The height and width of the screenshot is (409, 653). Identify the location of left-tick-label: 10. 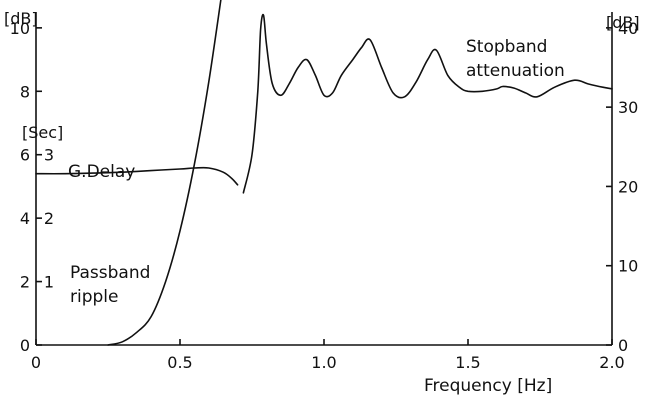
(20, 28).